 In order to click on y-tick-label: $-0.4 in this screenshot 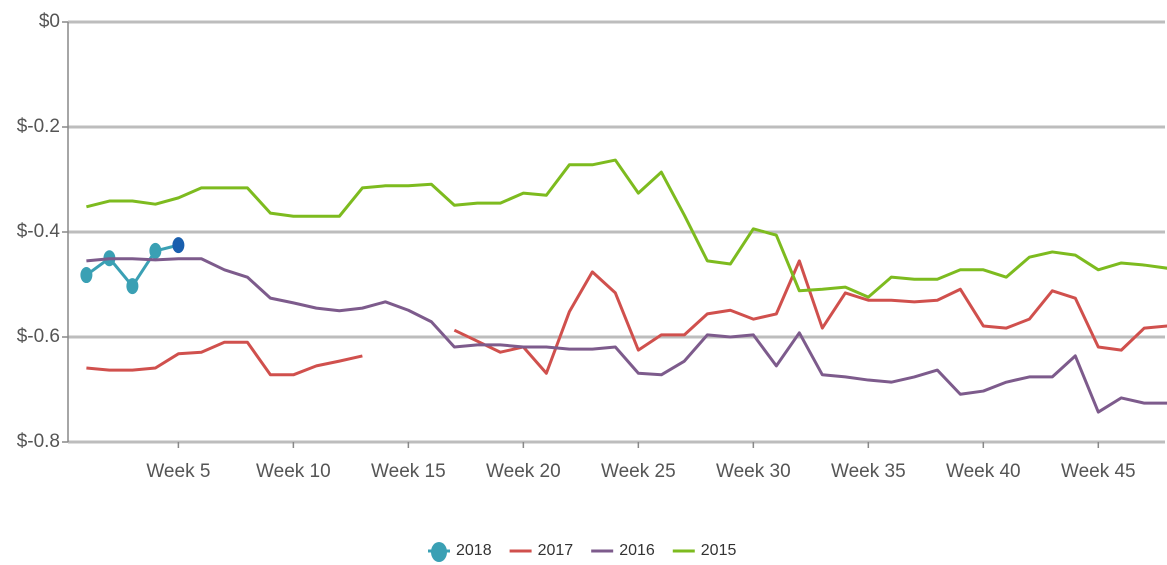, I will do `click(39, 231)`.